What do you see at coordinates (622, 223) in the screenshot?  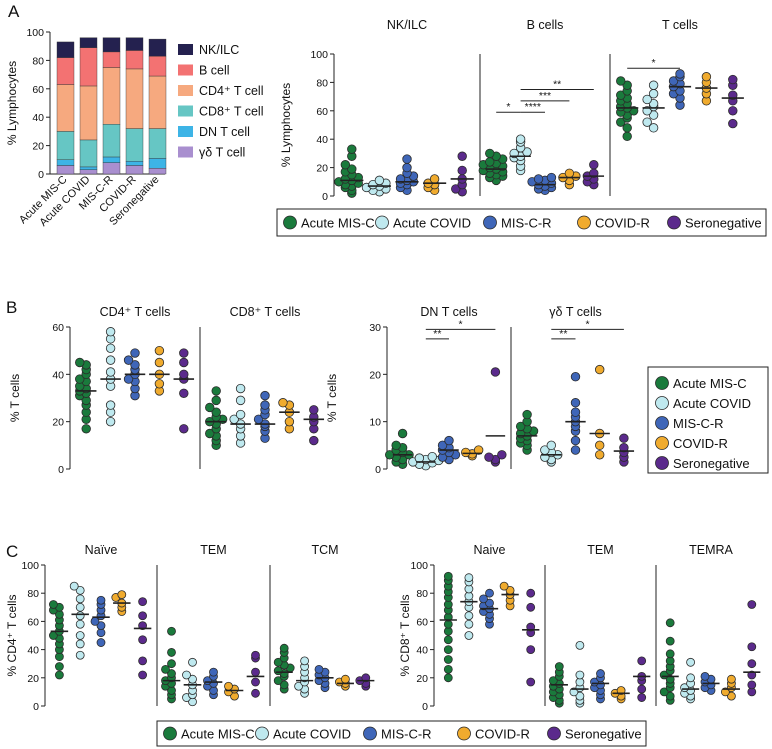 I see `legend-label: COVID-R` at bounding box center [622, 223].